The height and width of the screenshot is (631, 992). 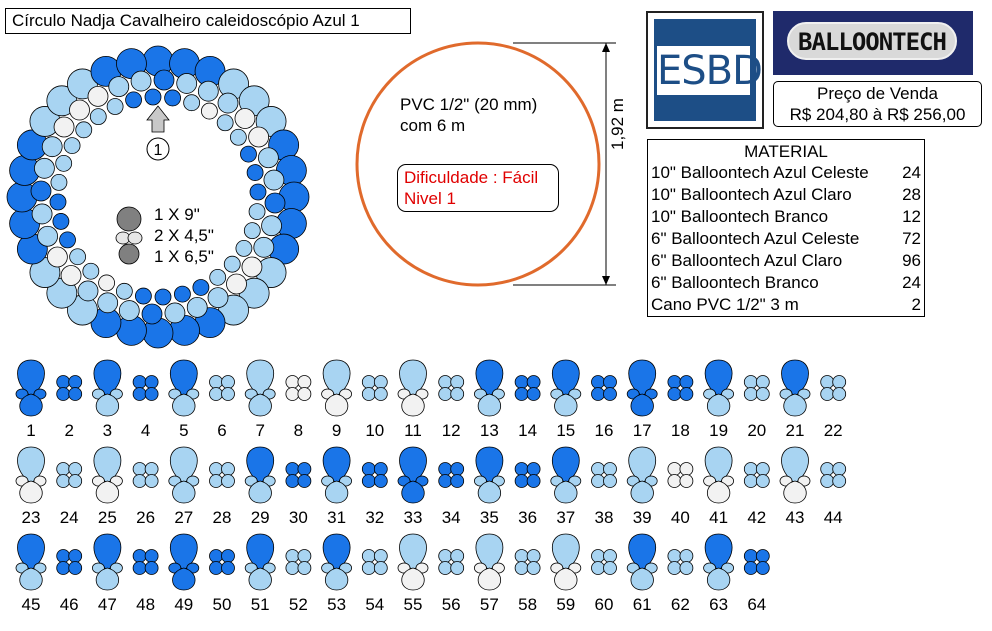 I want to click on sequence-number: 32, so click(x=375, y=517).